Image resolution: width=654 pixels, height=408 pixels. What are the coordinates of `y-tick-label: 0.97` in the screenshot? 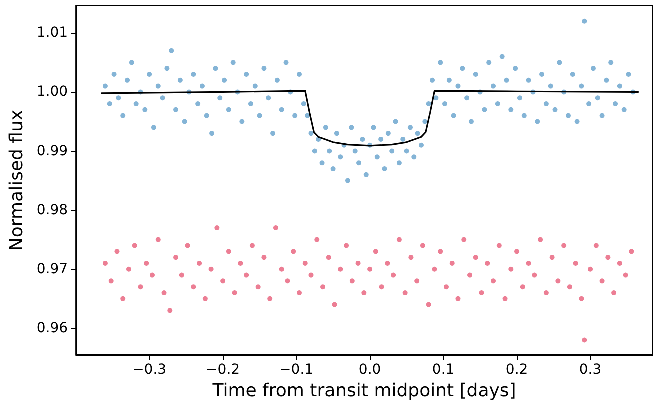 It's located at (52, 269).